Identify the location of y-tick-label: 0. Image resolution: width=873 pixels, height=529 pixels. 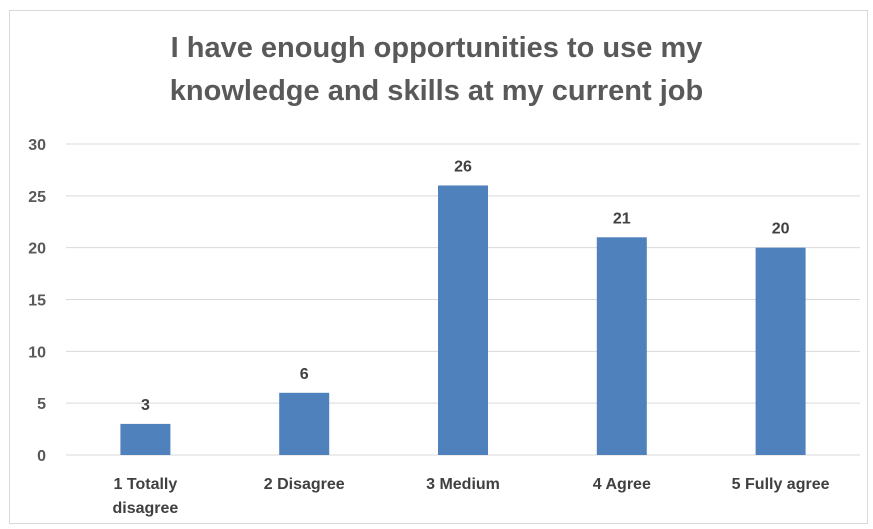
(41, 456).